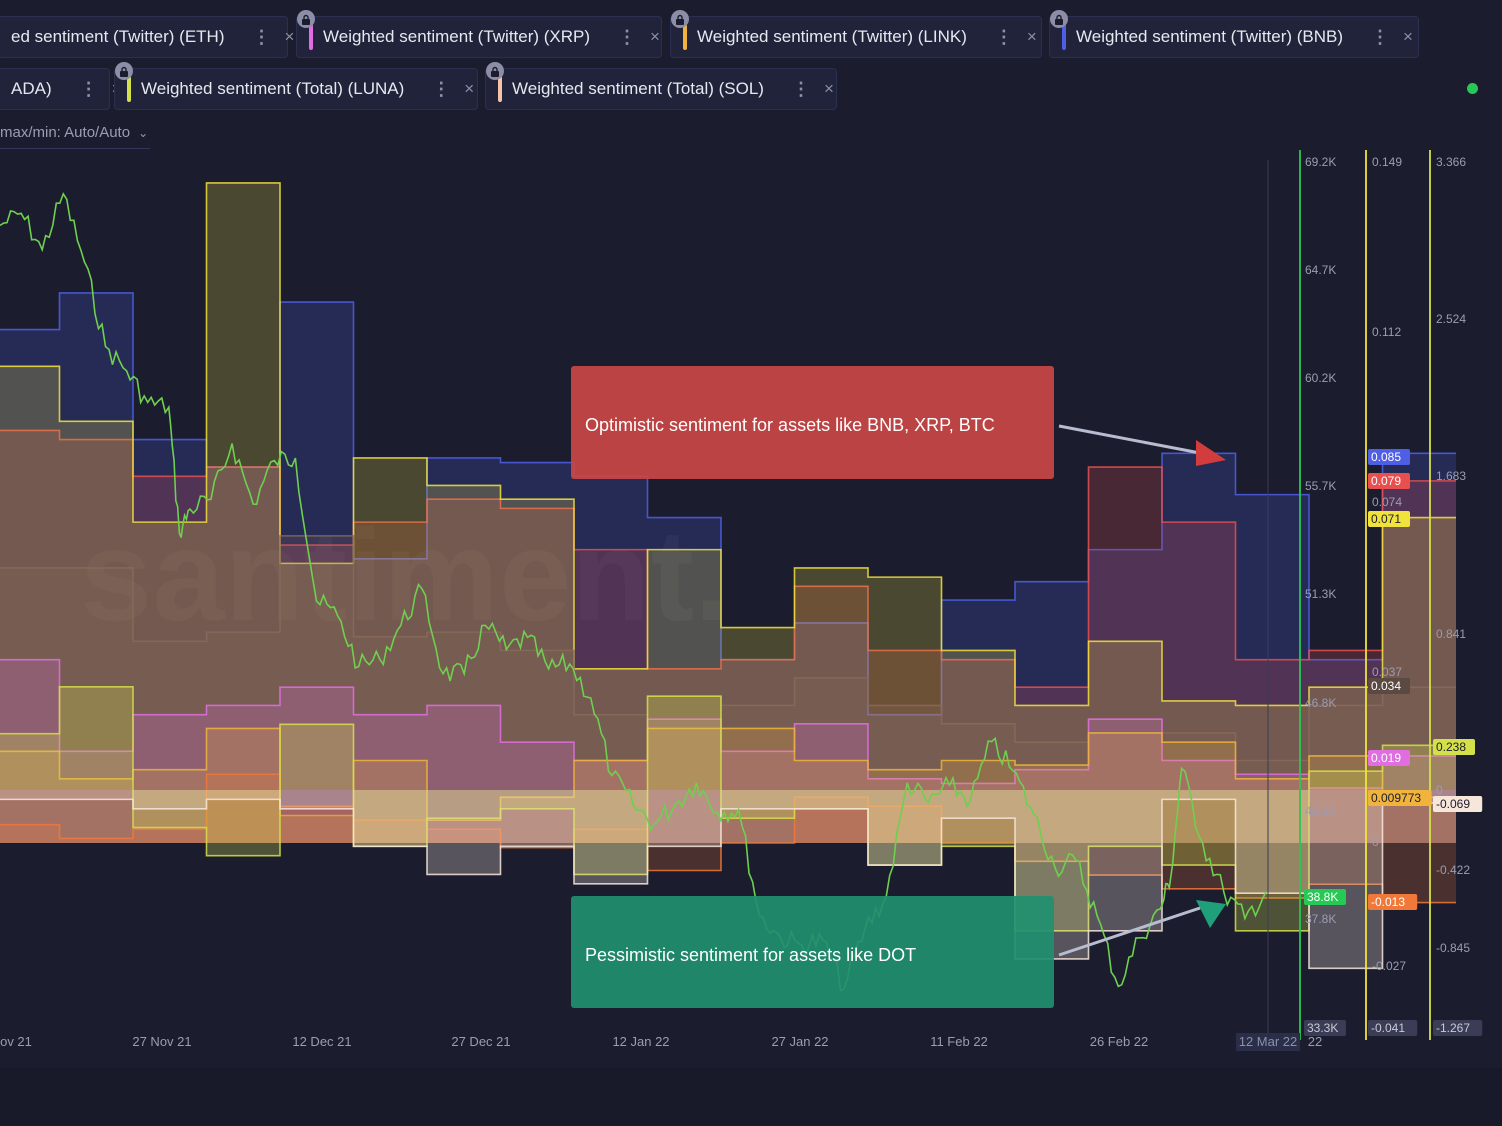 The height and width of the screenshot is (1126, 1502). What do you see at coordinates (273, 88) in the screenshot?
I see `metric-tab-label: Weighted sentiment (Total) (LUNA)` at bounding box center [273, 88].